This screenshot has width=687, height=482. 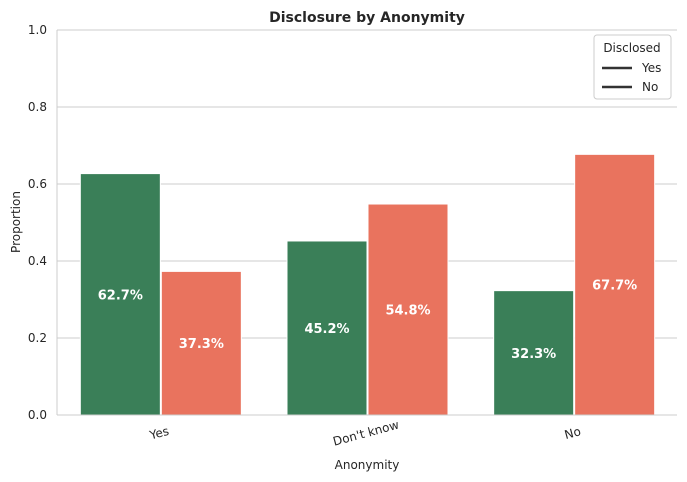 I want to click on bar-value-label: 62.7%, so click(x=120, y=295).